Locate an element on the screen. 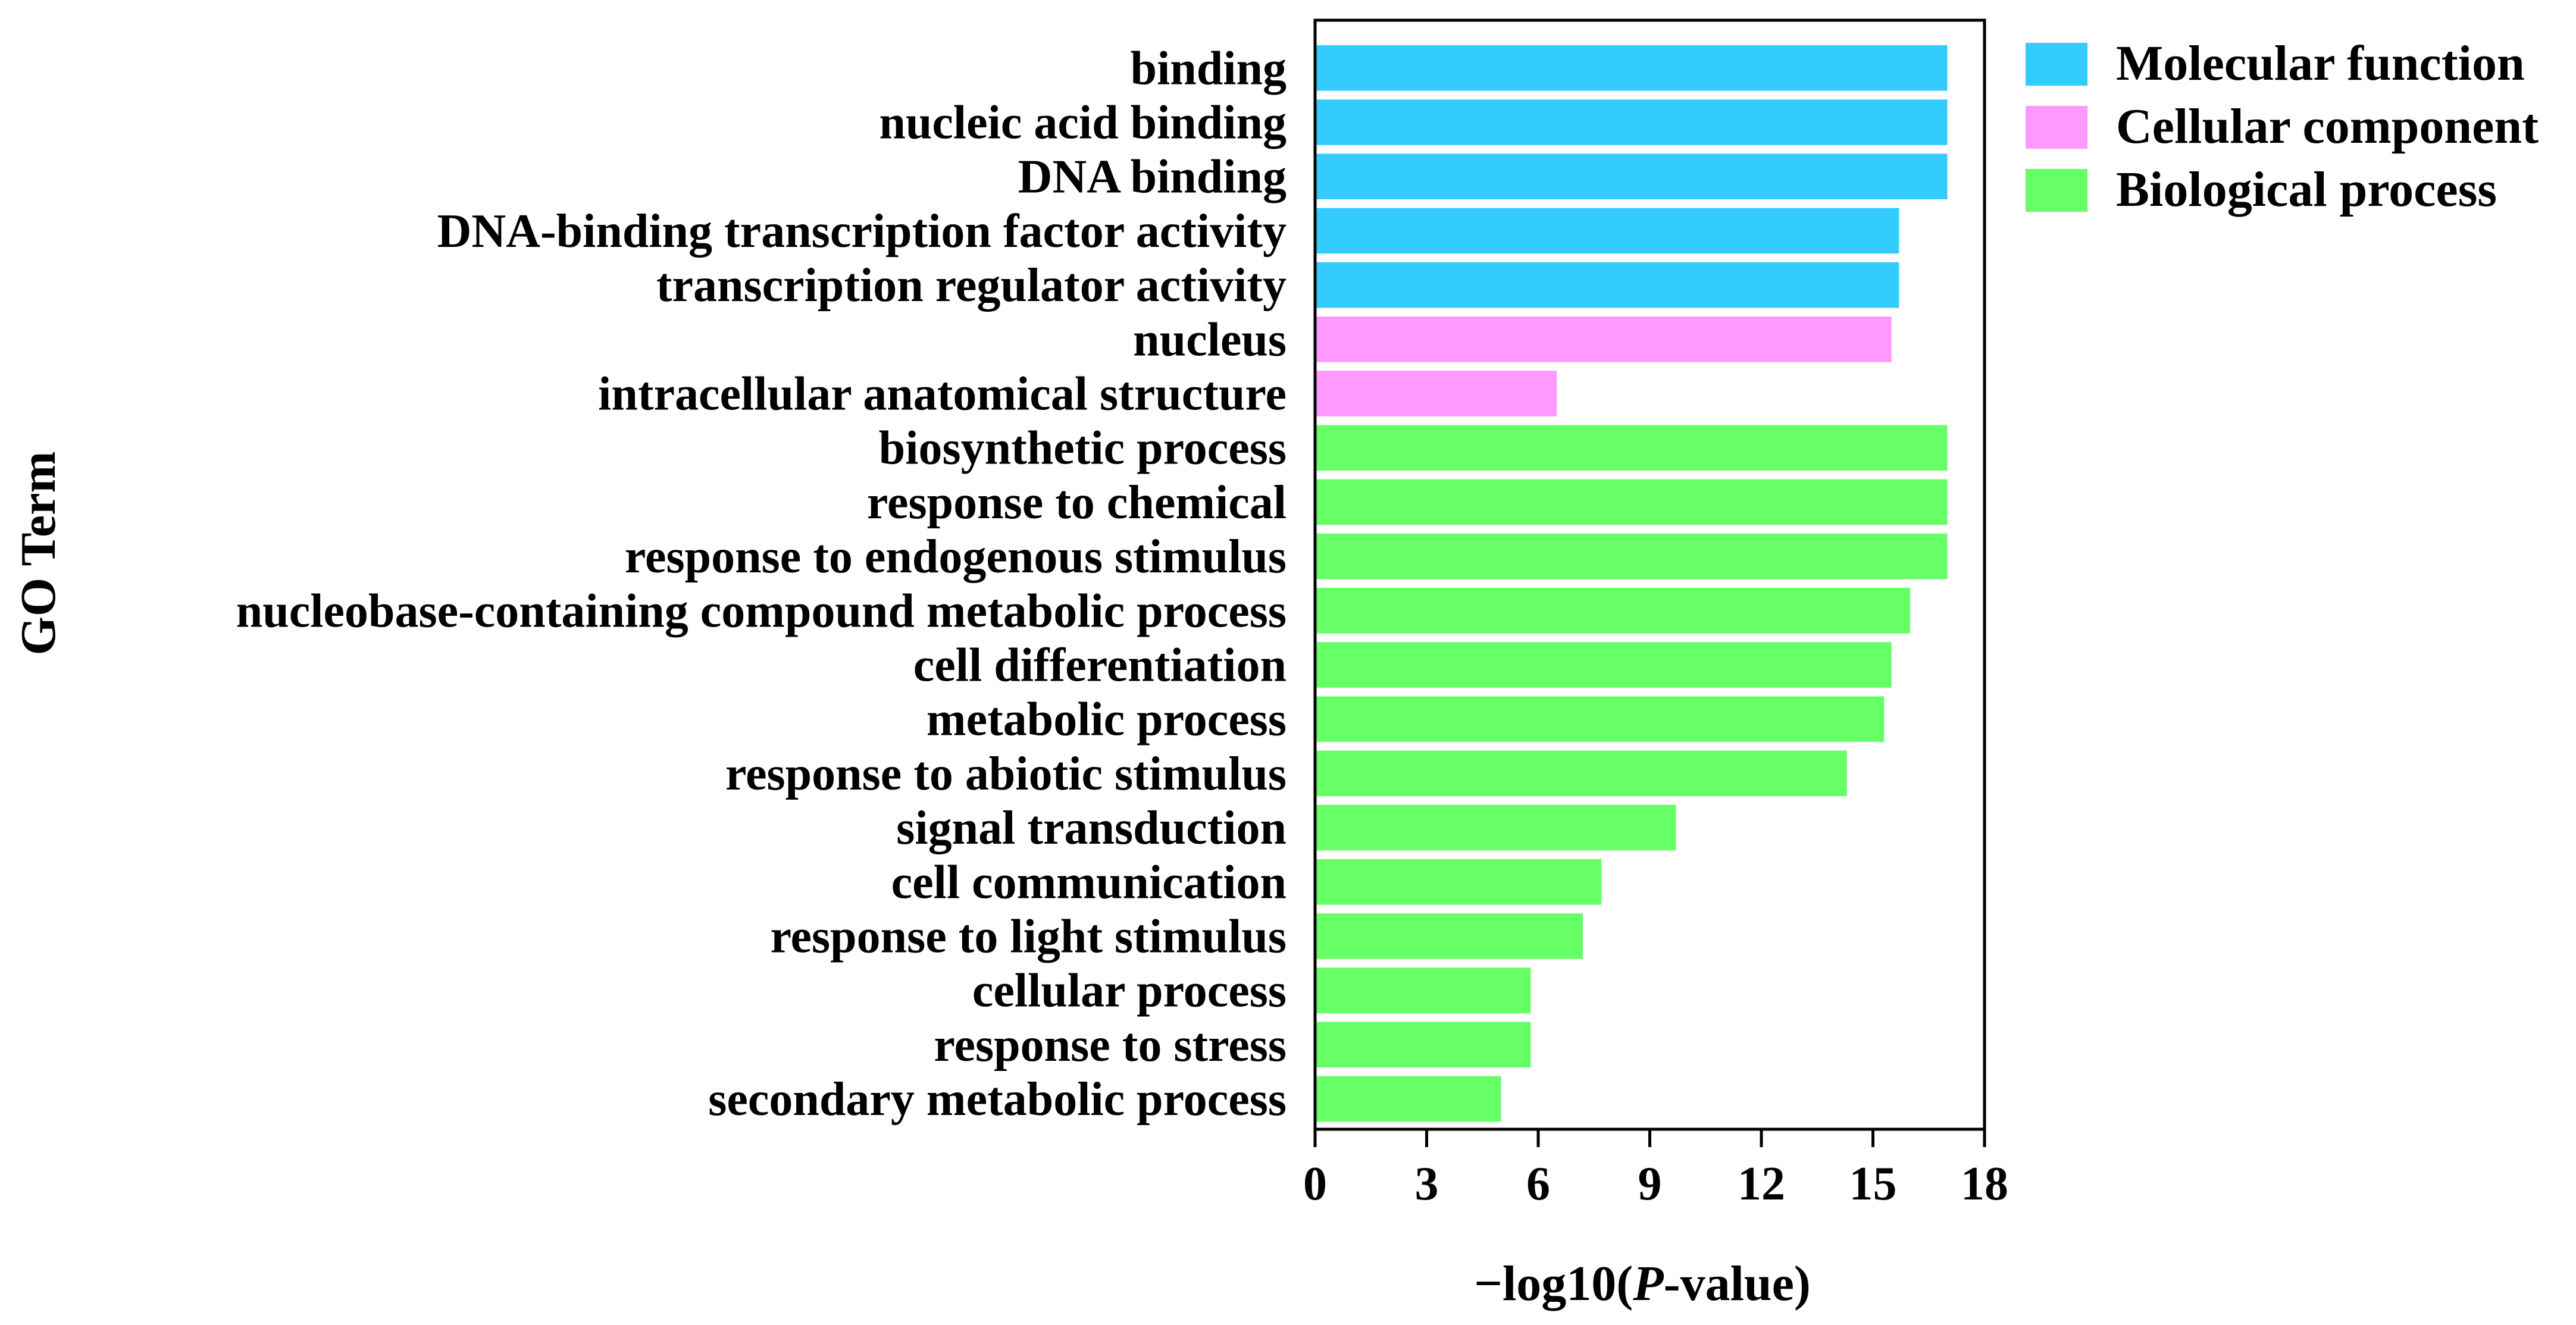 This screenshot has height=1325, width=2576. term-label: response to endogenous stimulus is located at coordinates (956, 557).